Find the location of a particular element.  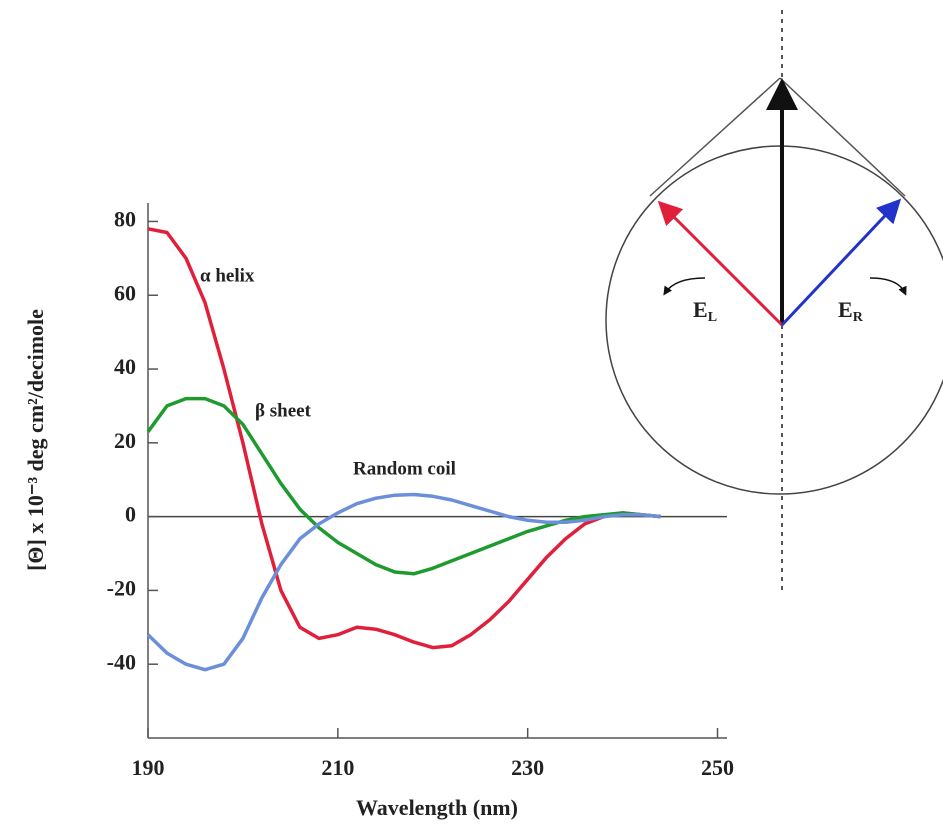

circle is located at coordinates (774, 320).